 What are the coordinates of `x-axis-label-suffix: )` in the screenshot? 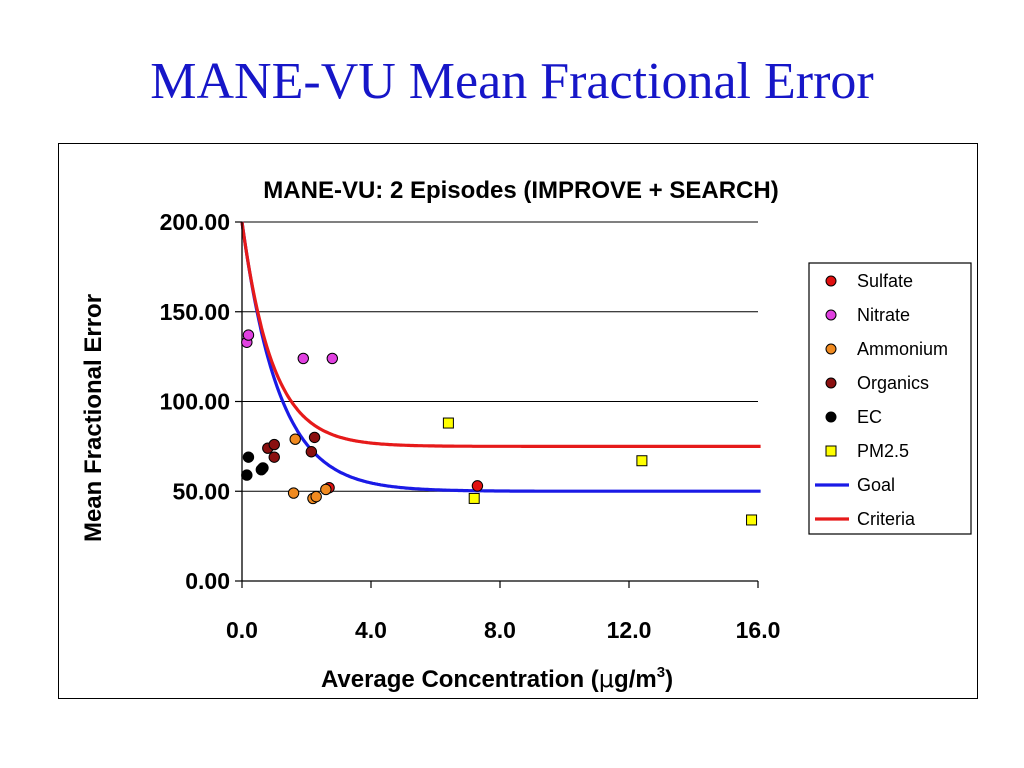 It's located at (669, 679).